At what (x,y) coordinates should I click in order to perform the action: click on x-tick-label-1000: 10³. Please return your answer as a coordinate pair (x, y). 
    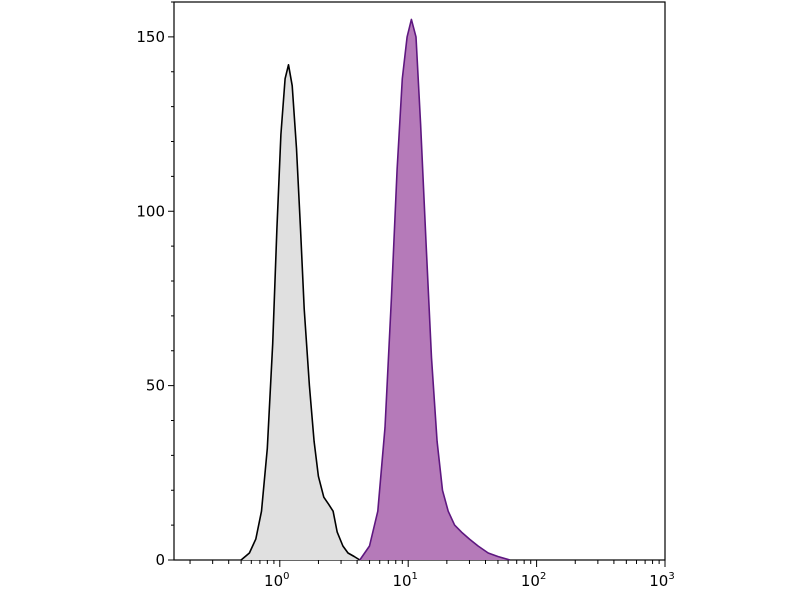
    Looking at the image, I should click on (661, 580).